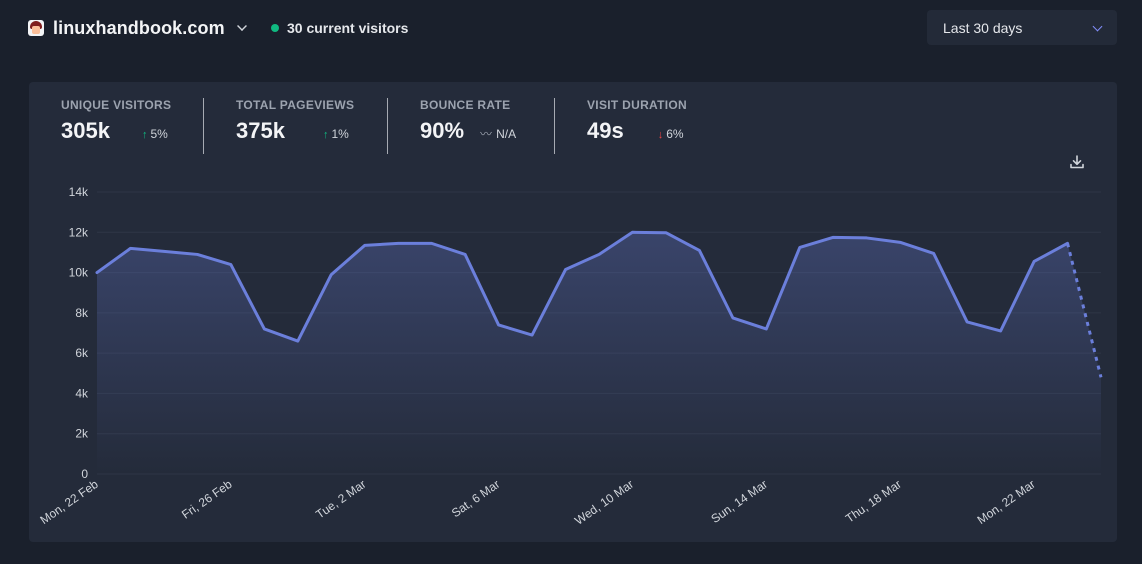 The image size is (1142, 564). What do you see at coordinates (475, 498) in the screenshot?
I see `x-tick-label: Sat, 6 Mar` at bounding box center [475, 498].